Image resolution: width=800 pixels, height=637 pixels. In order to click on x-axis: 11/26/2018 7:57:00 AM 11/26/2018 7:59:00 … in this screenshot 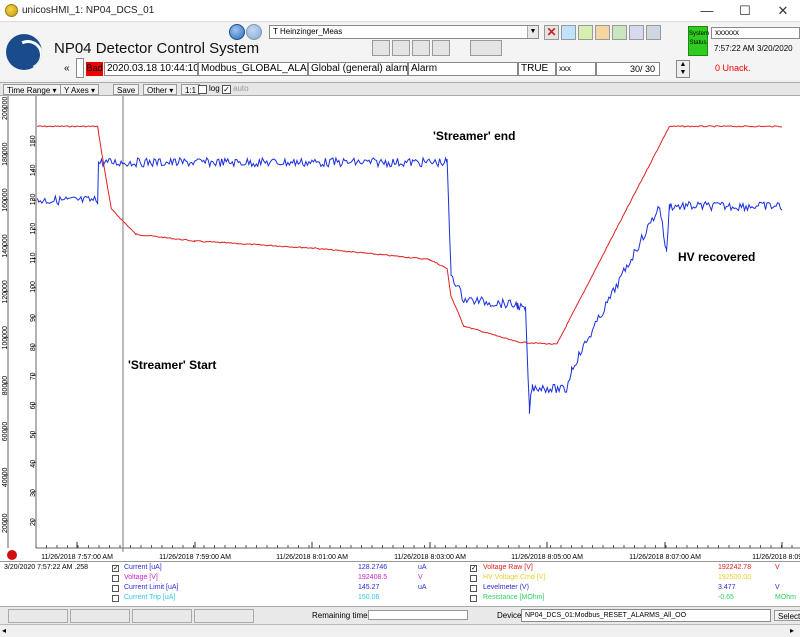, I will do `click(417, 551)`.